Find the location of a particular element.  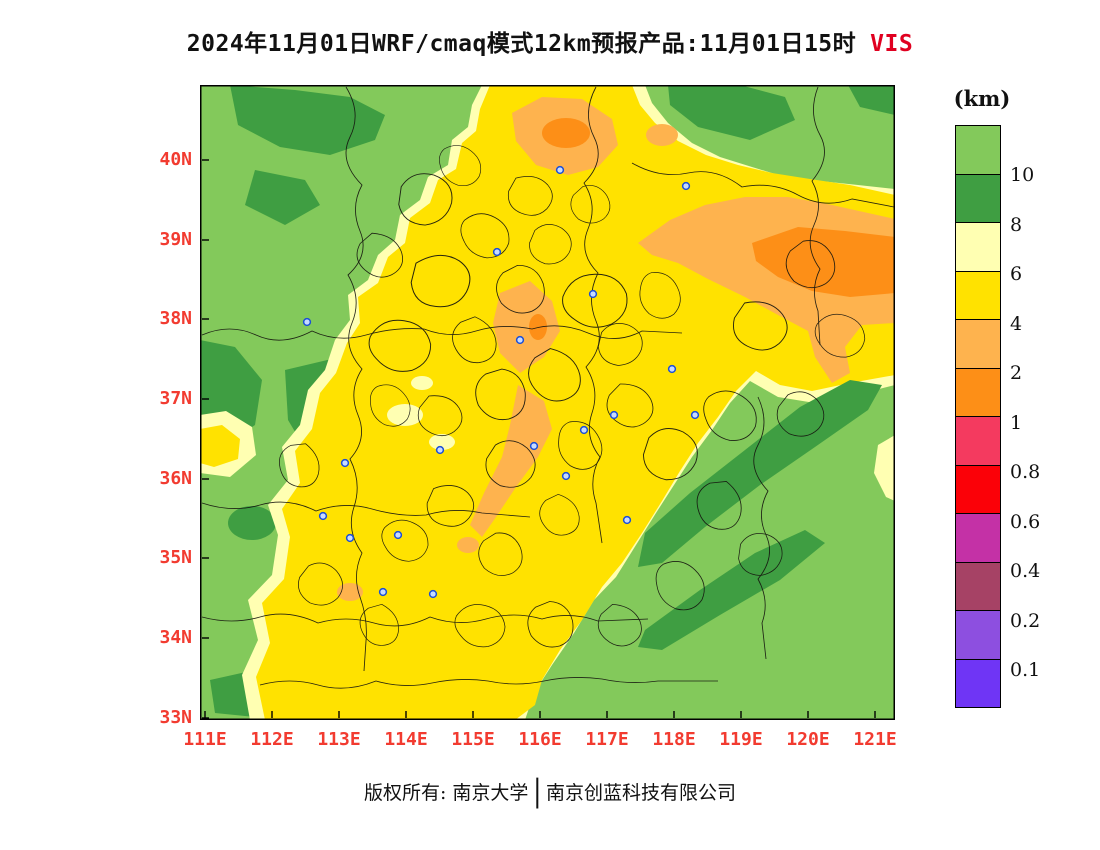

lon-label-118e: 118E is located at coordinates (674, 739).